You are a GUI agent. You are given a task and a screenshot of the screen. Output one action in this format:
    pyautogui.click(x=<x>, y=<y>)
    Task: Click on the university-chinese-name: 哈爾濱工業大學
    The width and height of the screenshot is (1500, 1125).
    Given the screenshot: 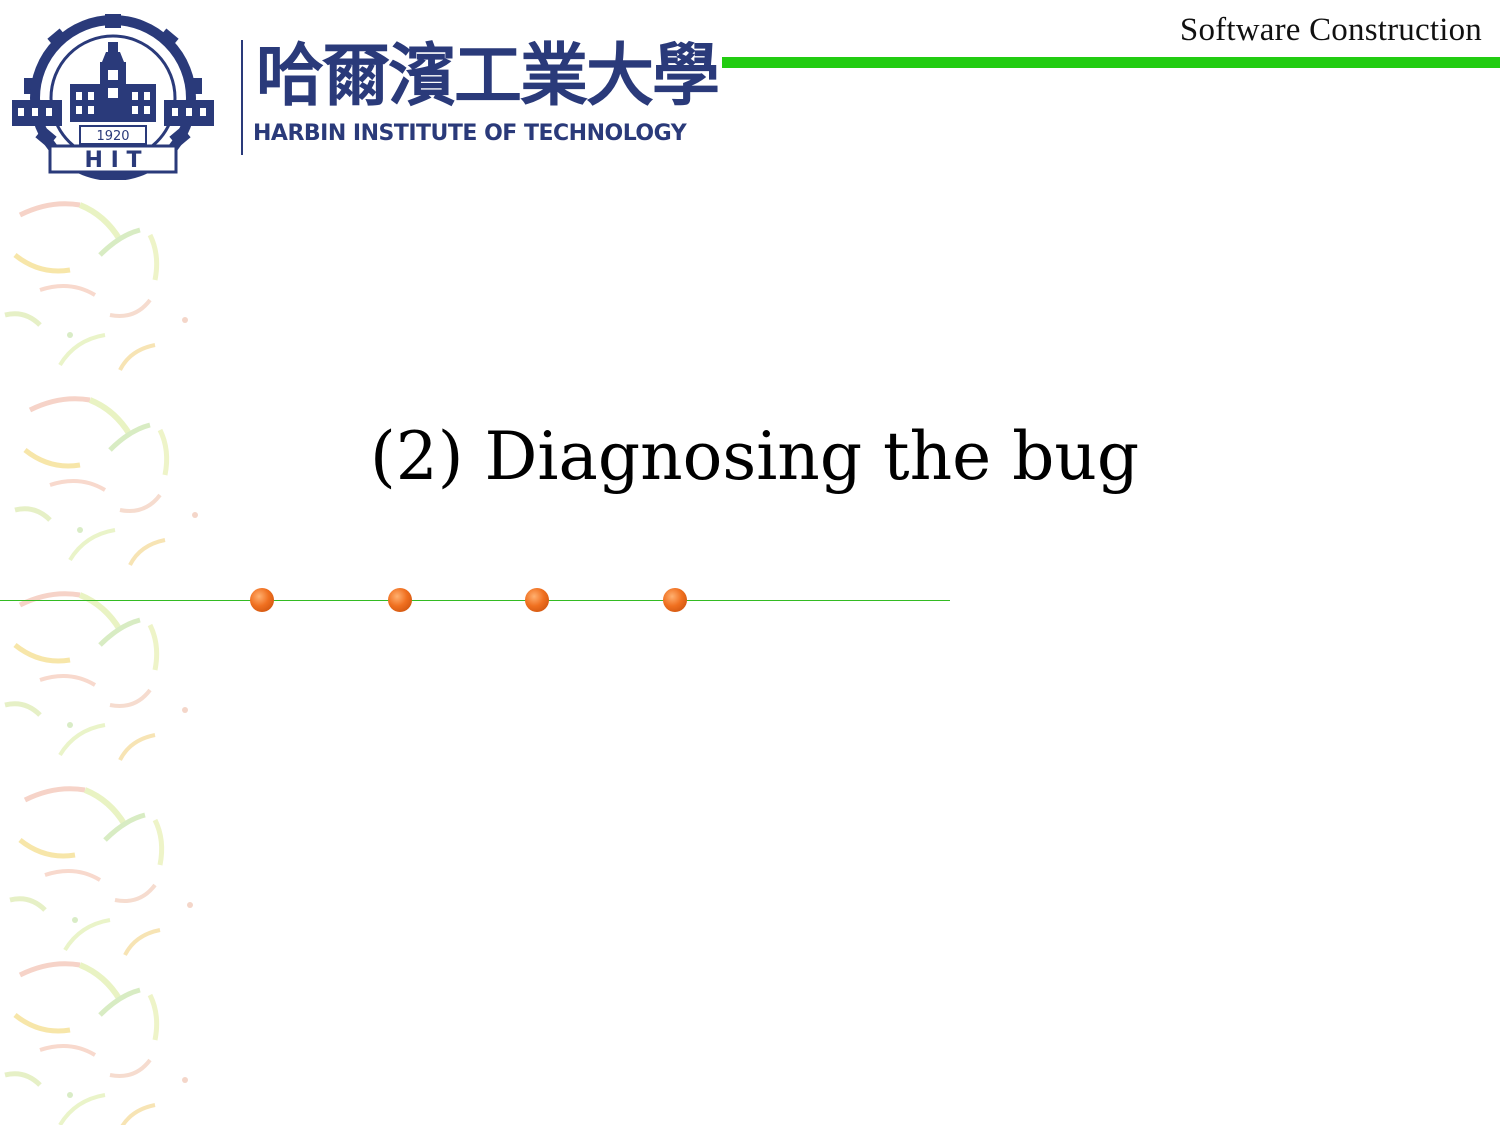 What is the action you would take?
    pyautogui.click(x=488, y=76)
    